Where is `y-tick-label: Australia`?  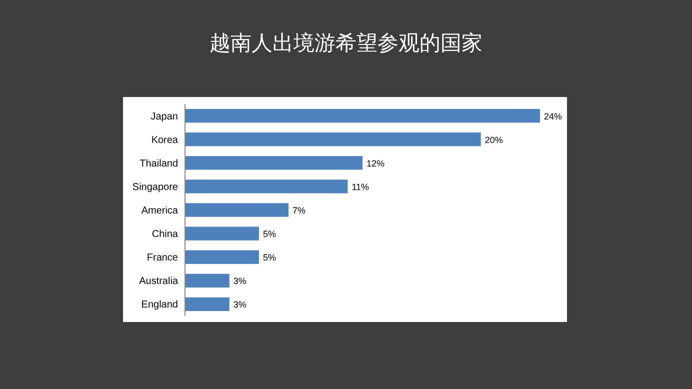 y-tick-label: Australia is located at coordinates (158, 282).